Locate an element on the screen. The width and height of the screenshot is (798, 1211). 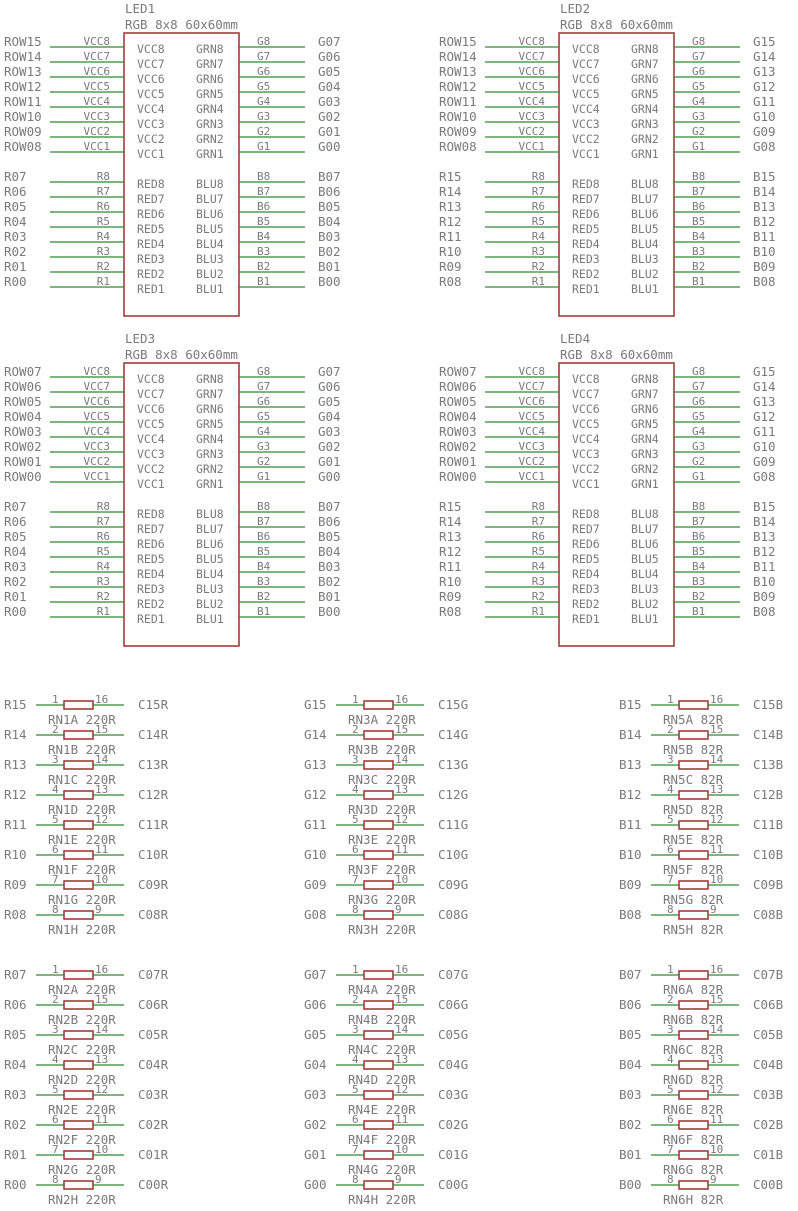
vcc-inner-label: VCC2 is located at coordinates (151, 139).